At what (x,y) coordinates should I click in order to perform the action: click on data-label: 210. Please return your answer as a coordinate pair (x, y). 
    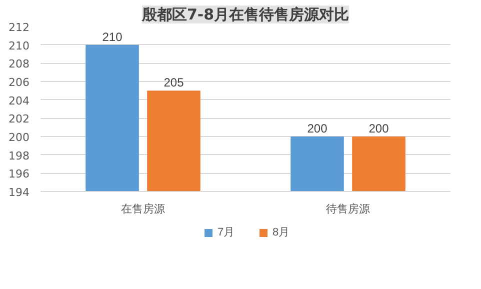
    Looking at the image, I should click on (112, 37).